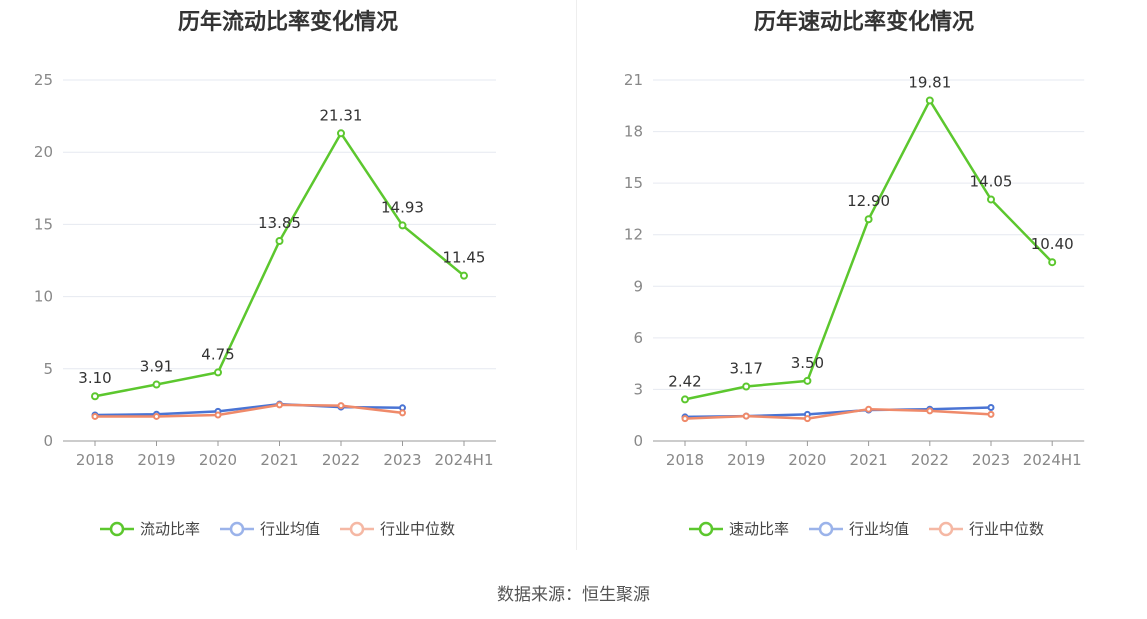 This screenshot has width=1147, height=619. Describe the element at coordinates (759, 529) in the screenshot. I see `legend-label: 速动比率` at that location.